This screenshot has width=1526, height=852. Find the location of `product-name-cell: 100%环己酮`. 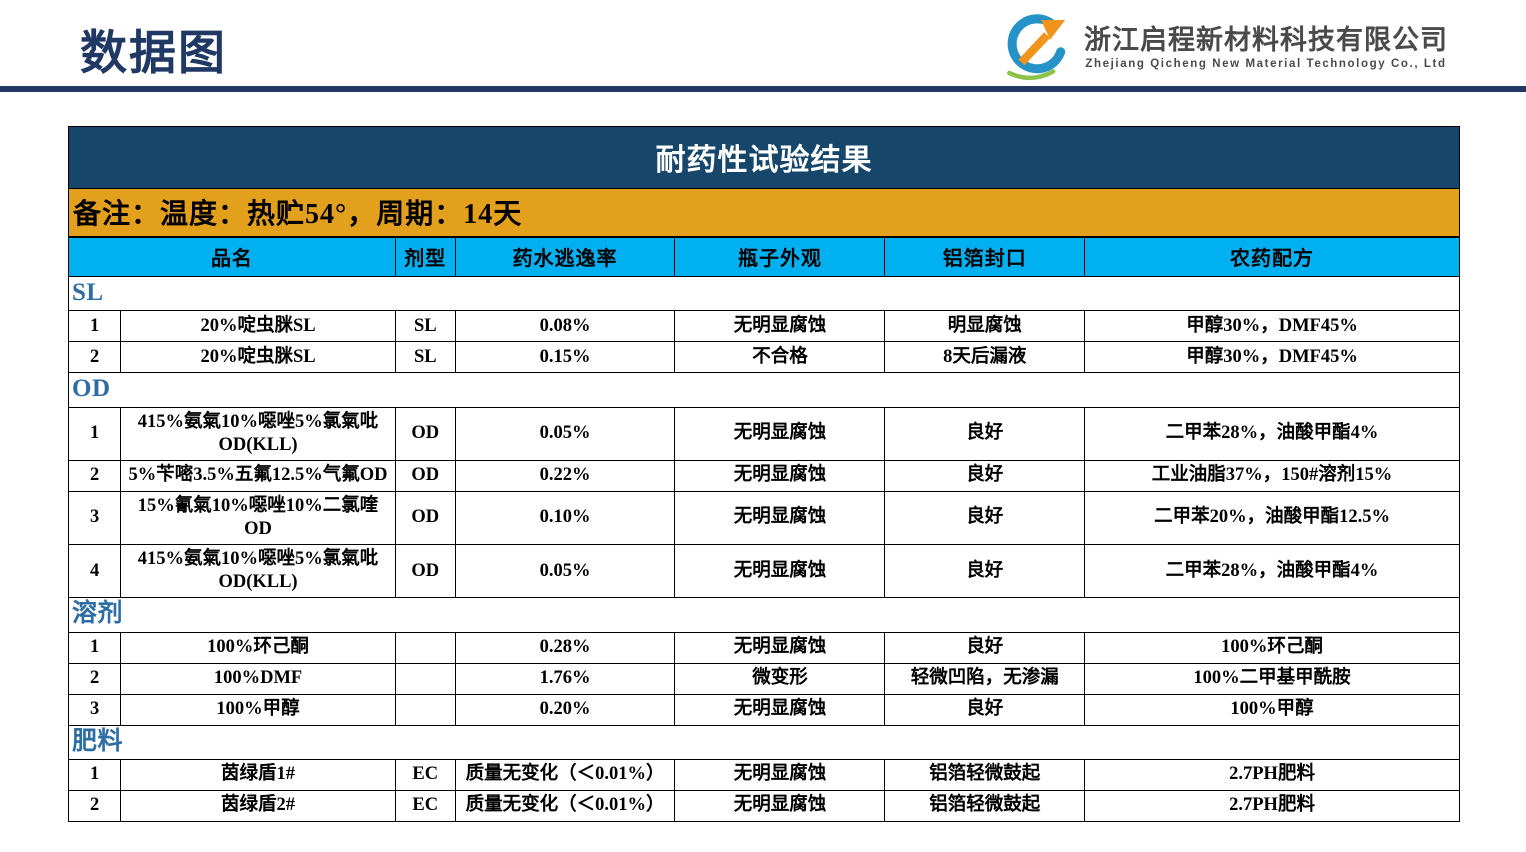

product-name-cell: 100%环己酮 is located at coordinates (258, 647).